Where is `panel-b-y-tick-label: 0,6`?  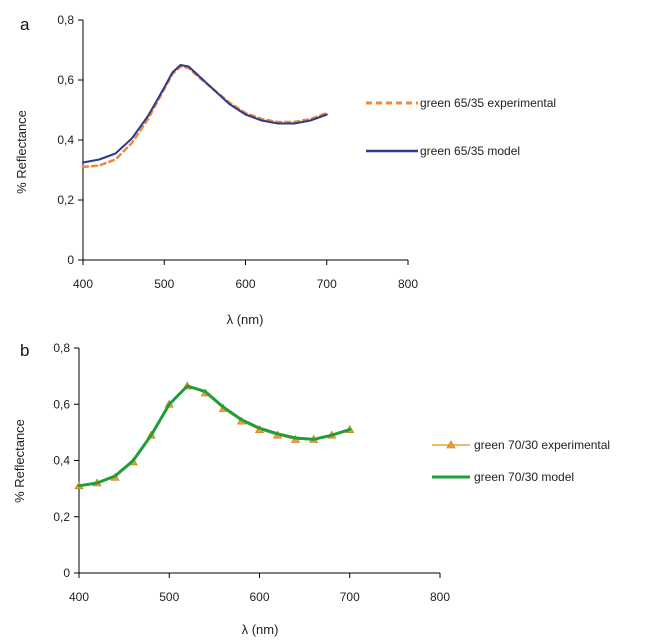
panel-b-y-tick-label: 0,6 is located at coordinates (61, 404).